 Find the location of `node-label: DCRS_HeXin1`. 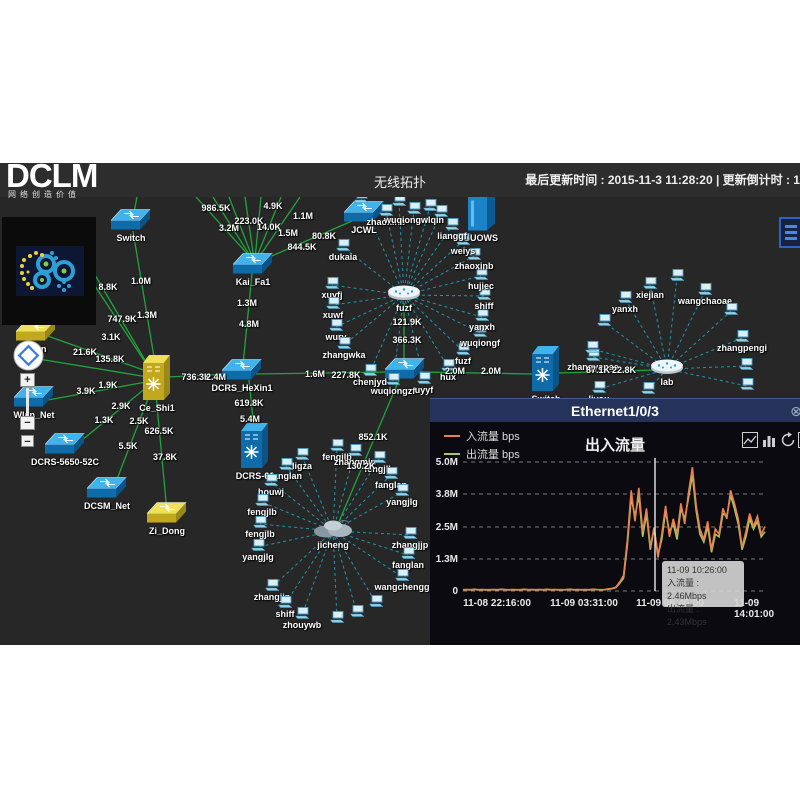

node-label: DCRS_HeXin1 is located at coordinates (242, 388).